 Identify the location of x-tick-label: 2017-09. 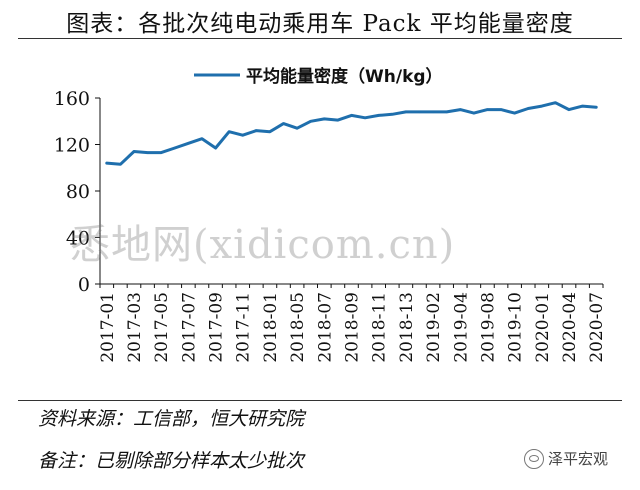
(217, 327).